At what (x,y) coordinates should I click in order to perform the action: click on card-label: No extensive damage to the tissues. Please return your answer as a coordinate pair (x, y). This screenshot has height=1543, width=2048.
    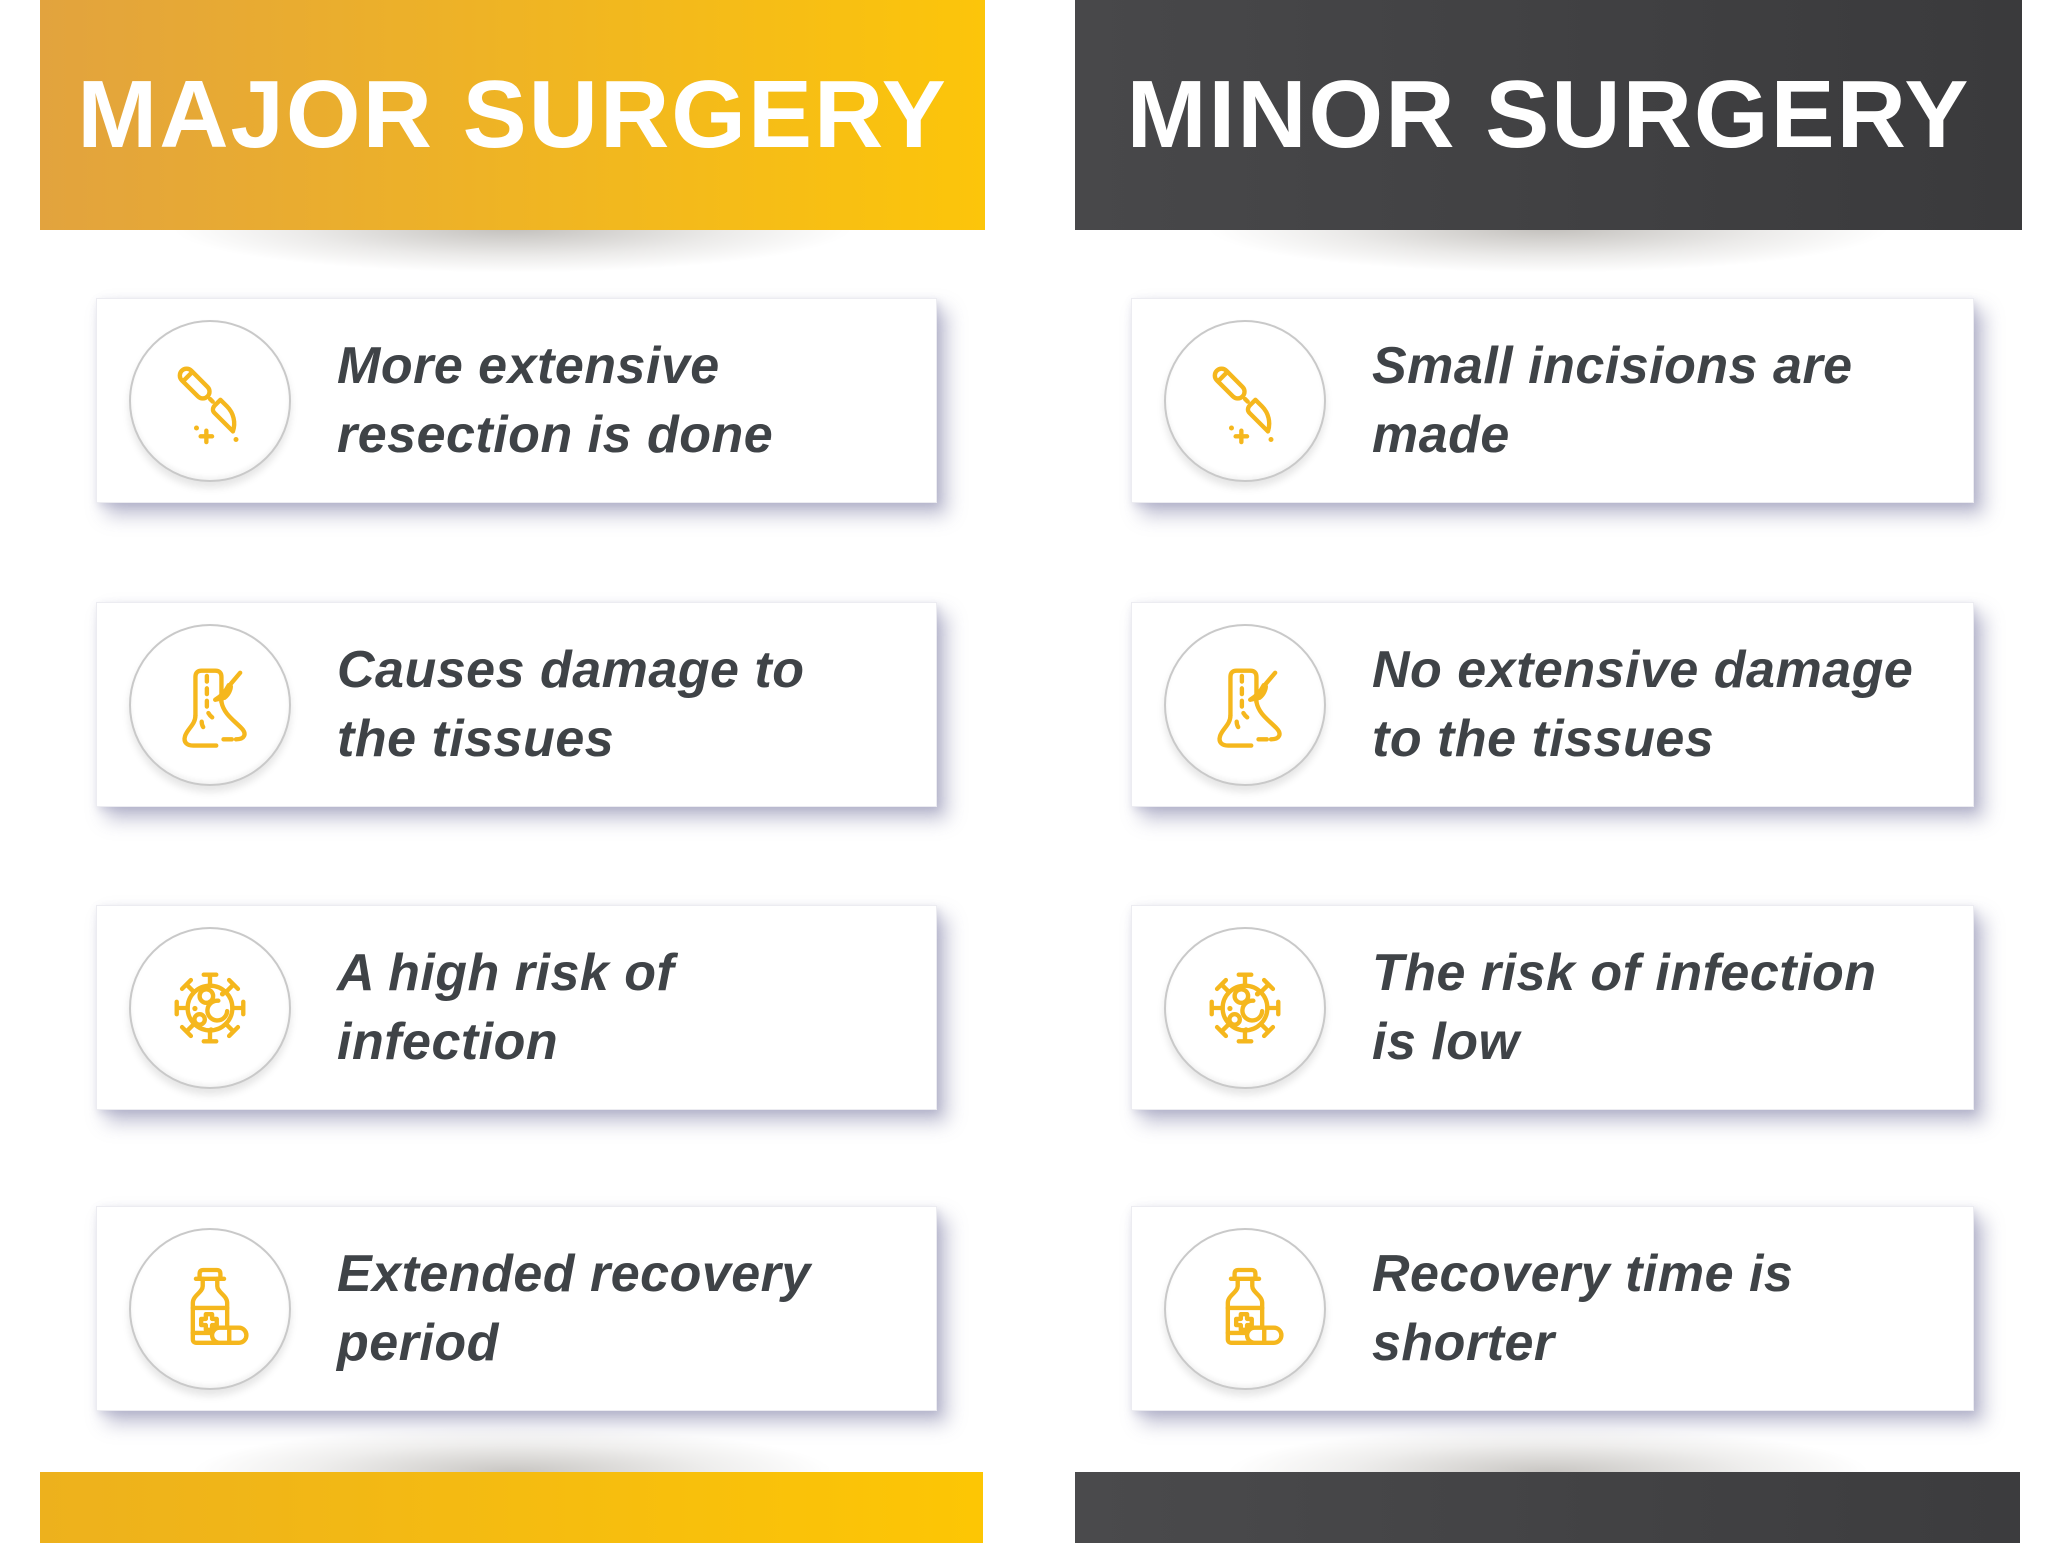
    Looking at the image, I should click on (1643, 704).